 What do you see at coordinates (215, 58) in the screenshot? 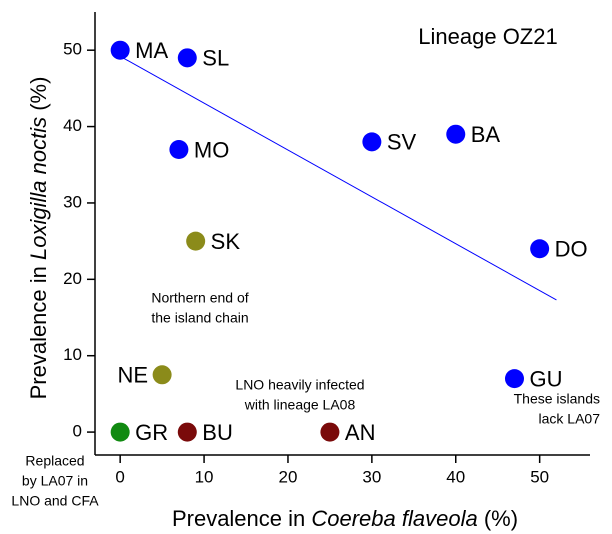
I see `point-label: SL` at bounding box center [215, 58].